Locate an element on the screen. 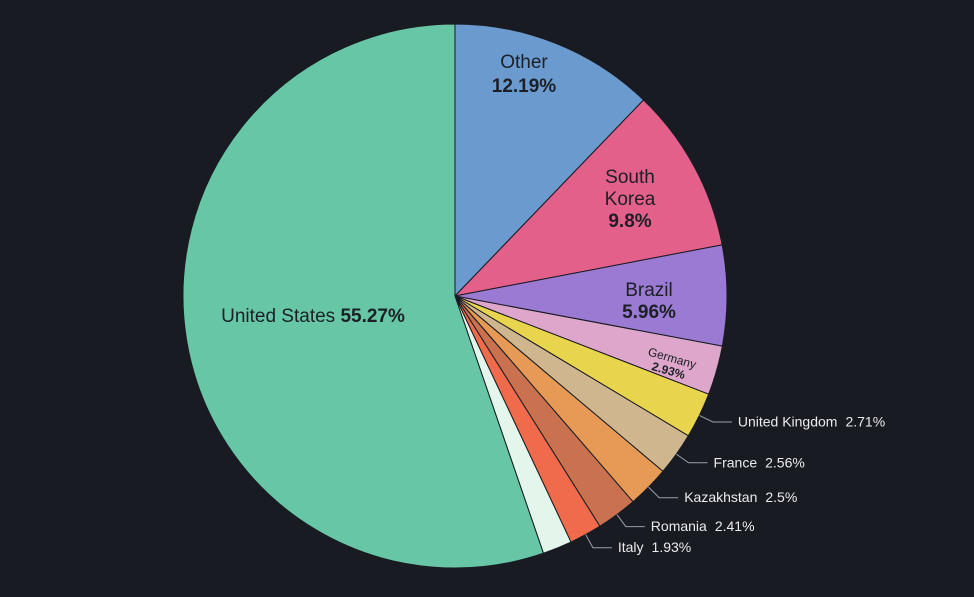 Image resolution: width=974 pixels, height=597 pixels. slice-label-france: France 2.56% is located at coordinates (759, 462).